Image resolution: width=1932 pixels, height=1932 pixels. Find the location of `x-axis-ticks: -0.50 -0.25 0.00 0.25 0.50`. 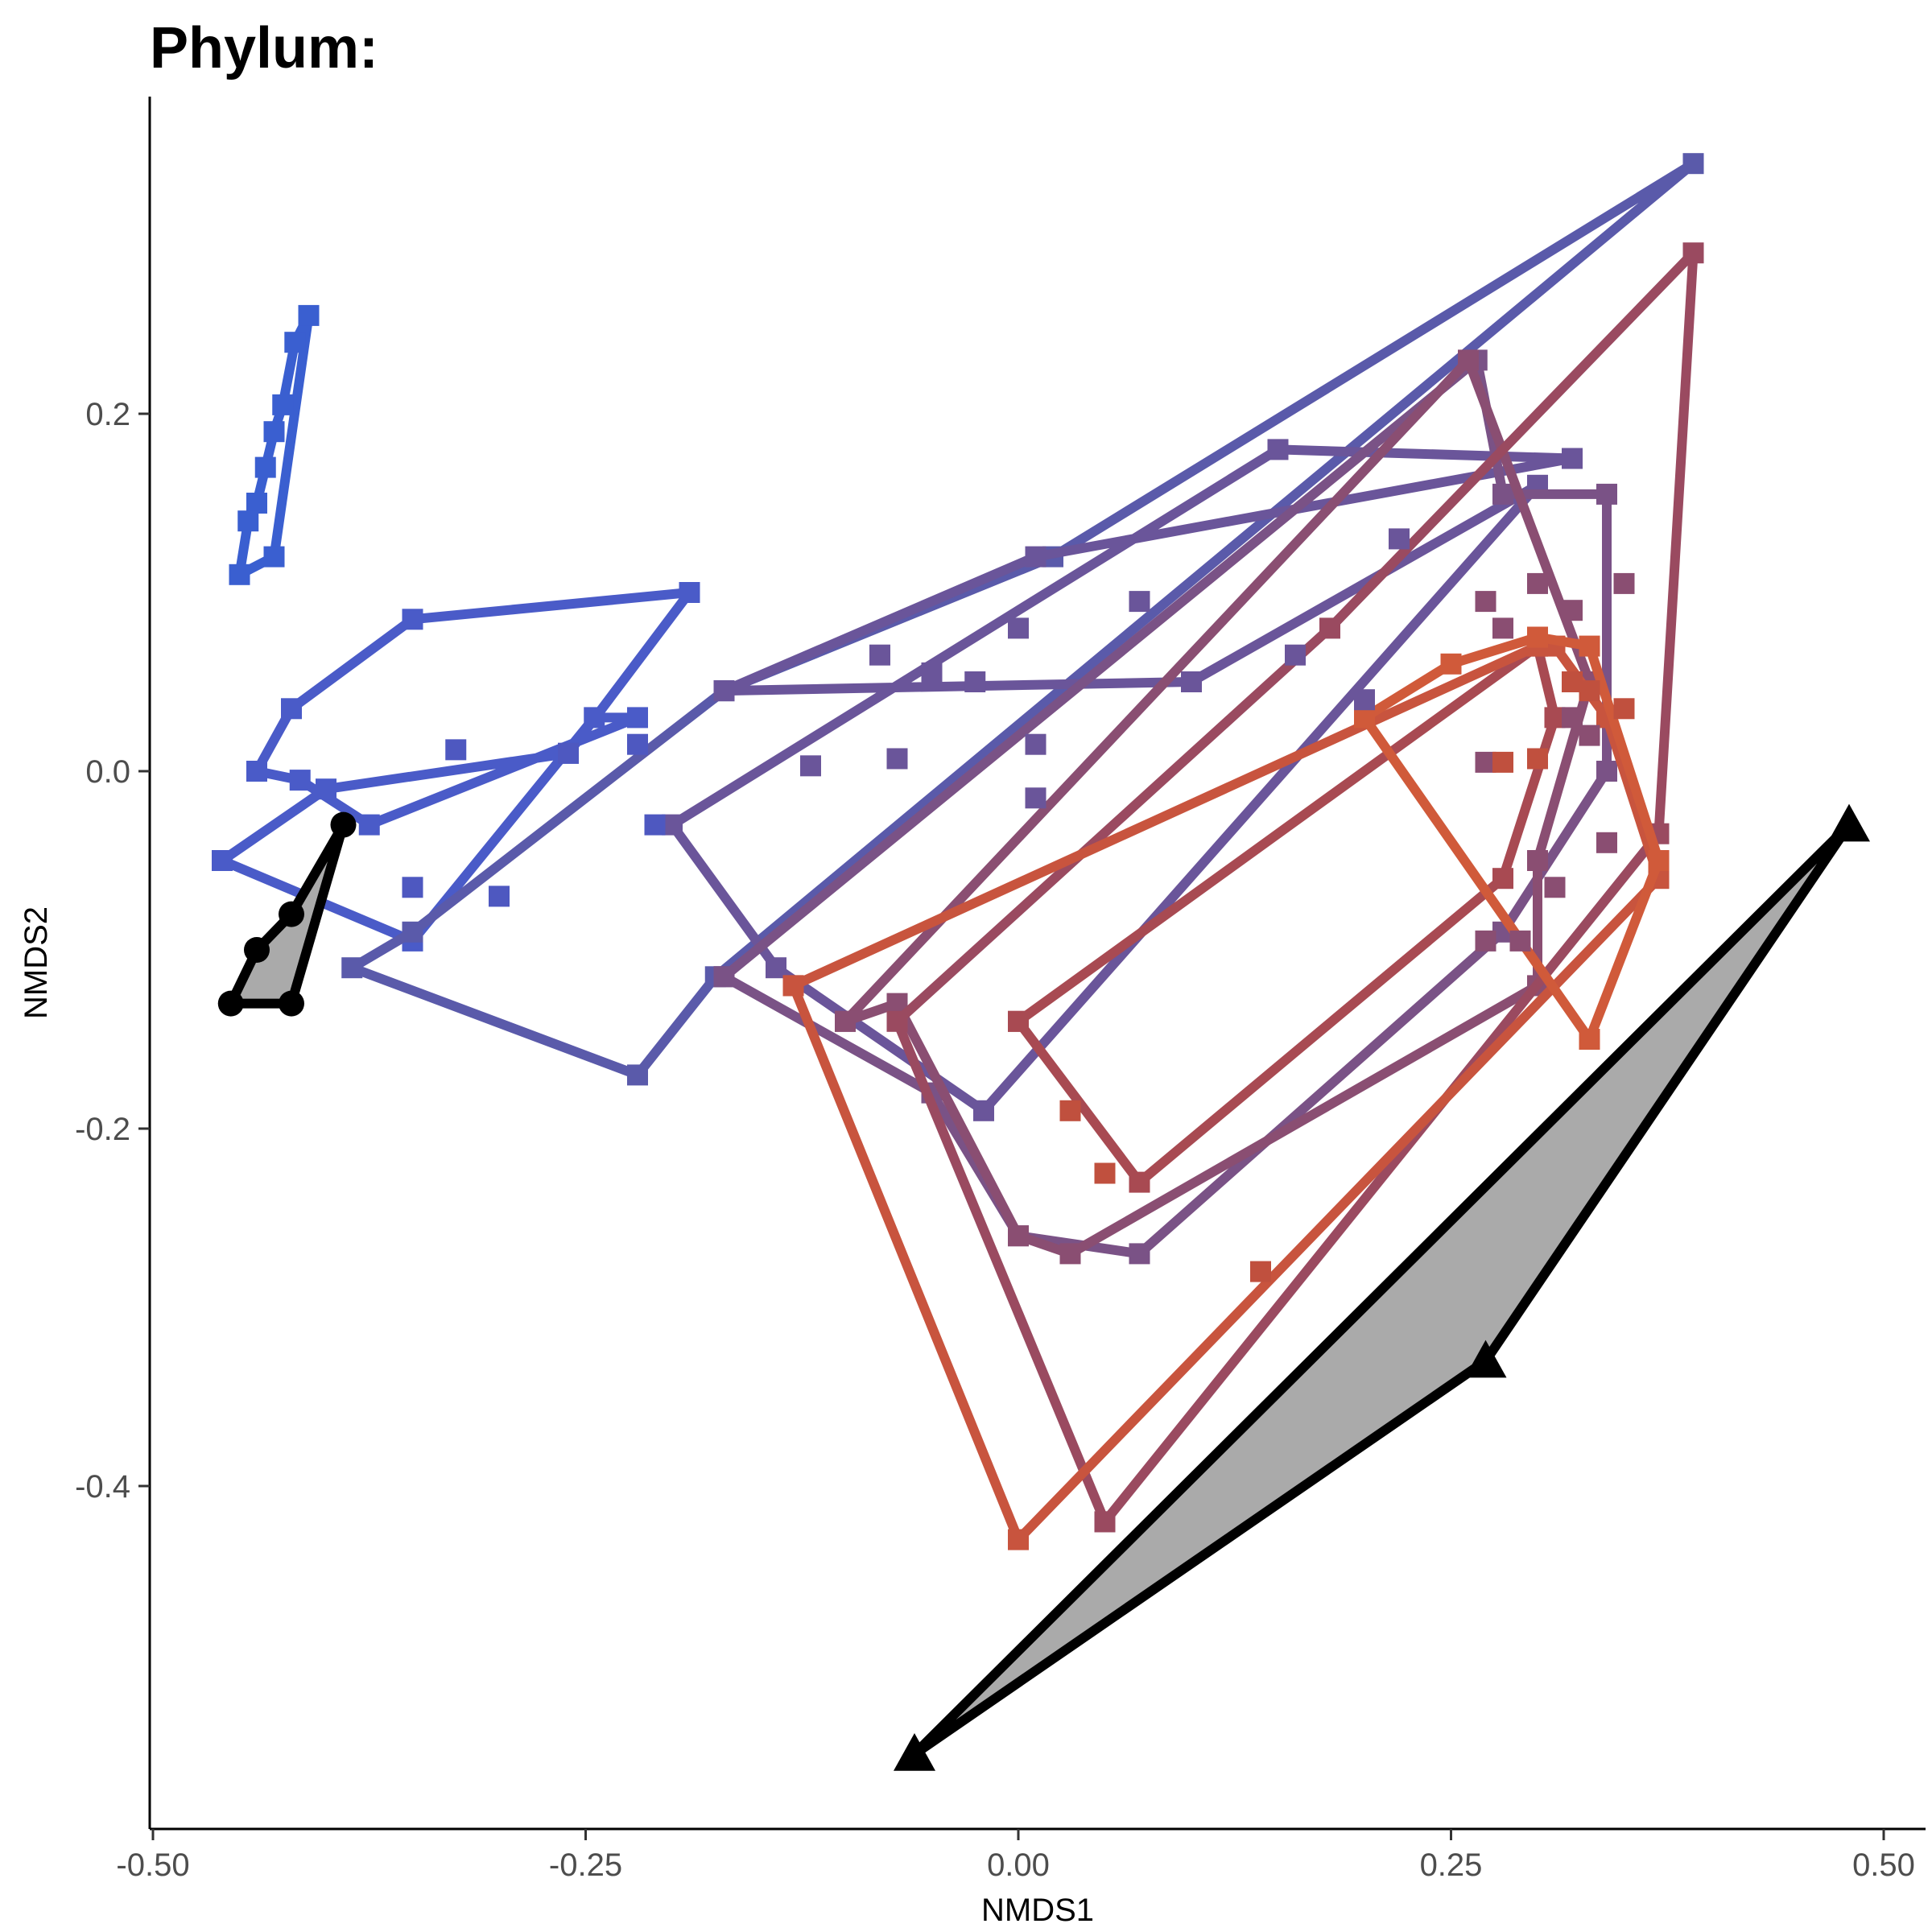

x-axis-ticks: -0.50 -0.25 0.00 0.25 0.50 is located at coordinates (1015, 1856).